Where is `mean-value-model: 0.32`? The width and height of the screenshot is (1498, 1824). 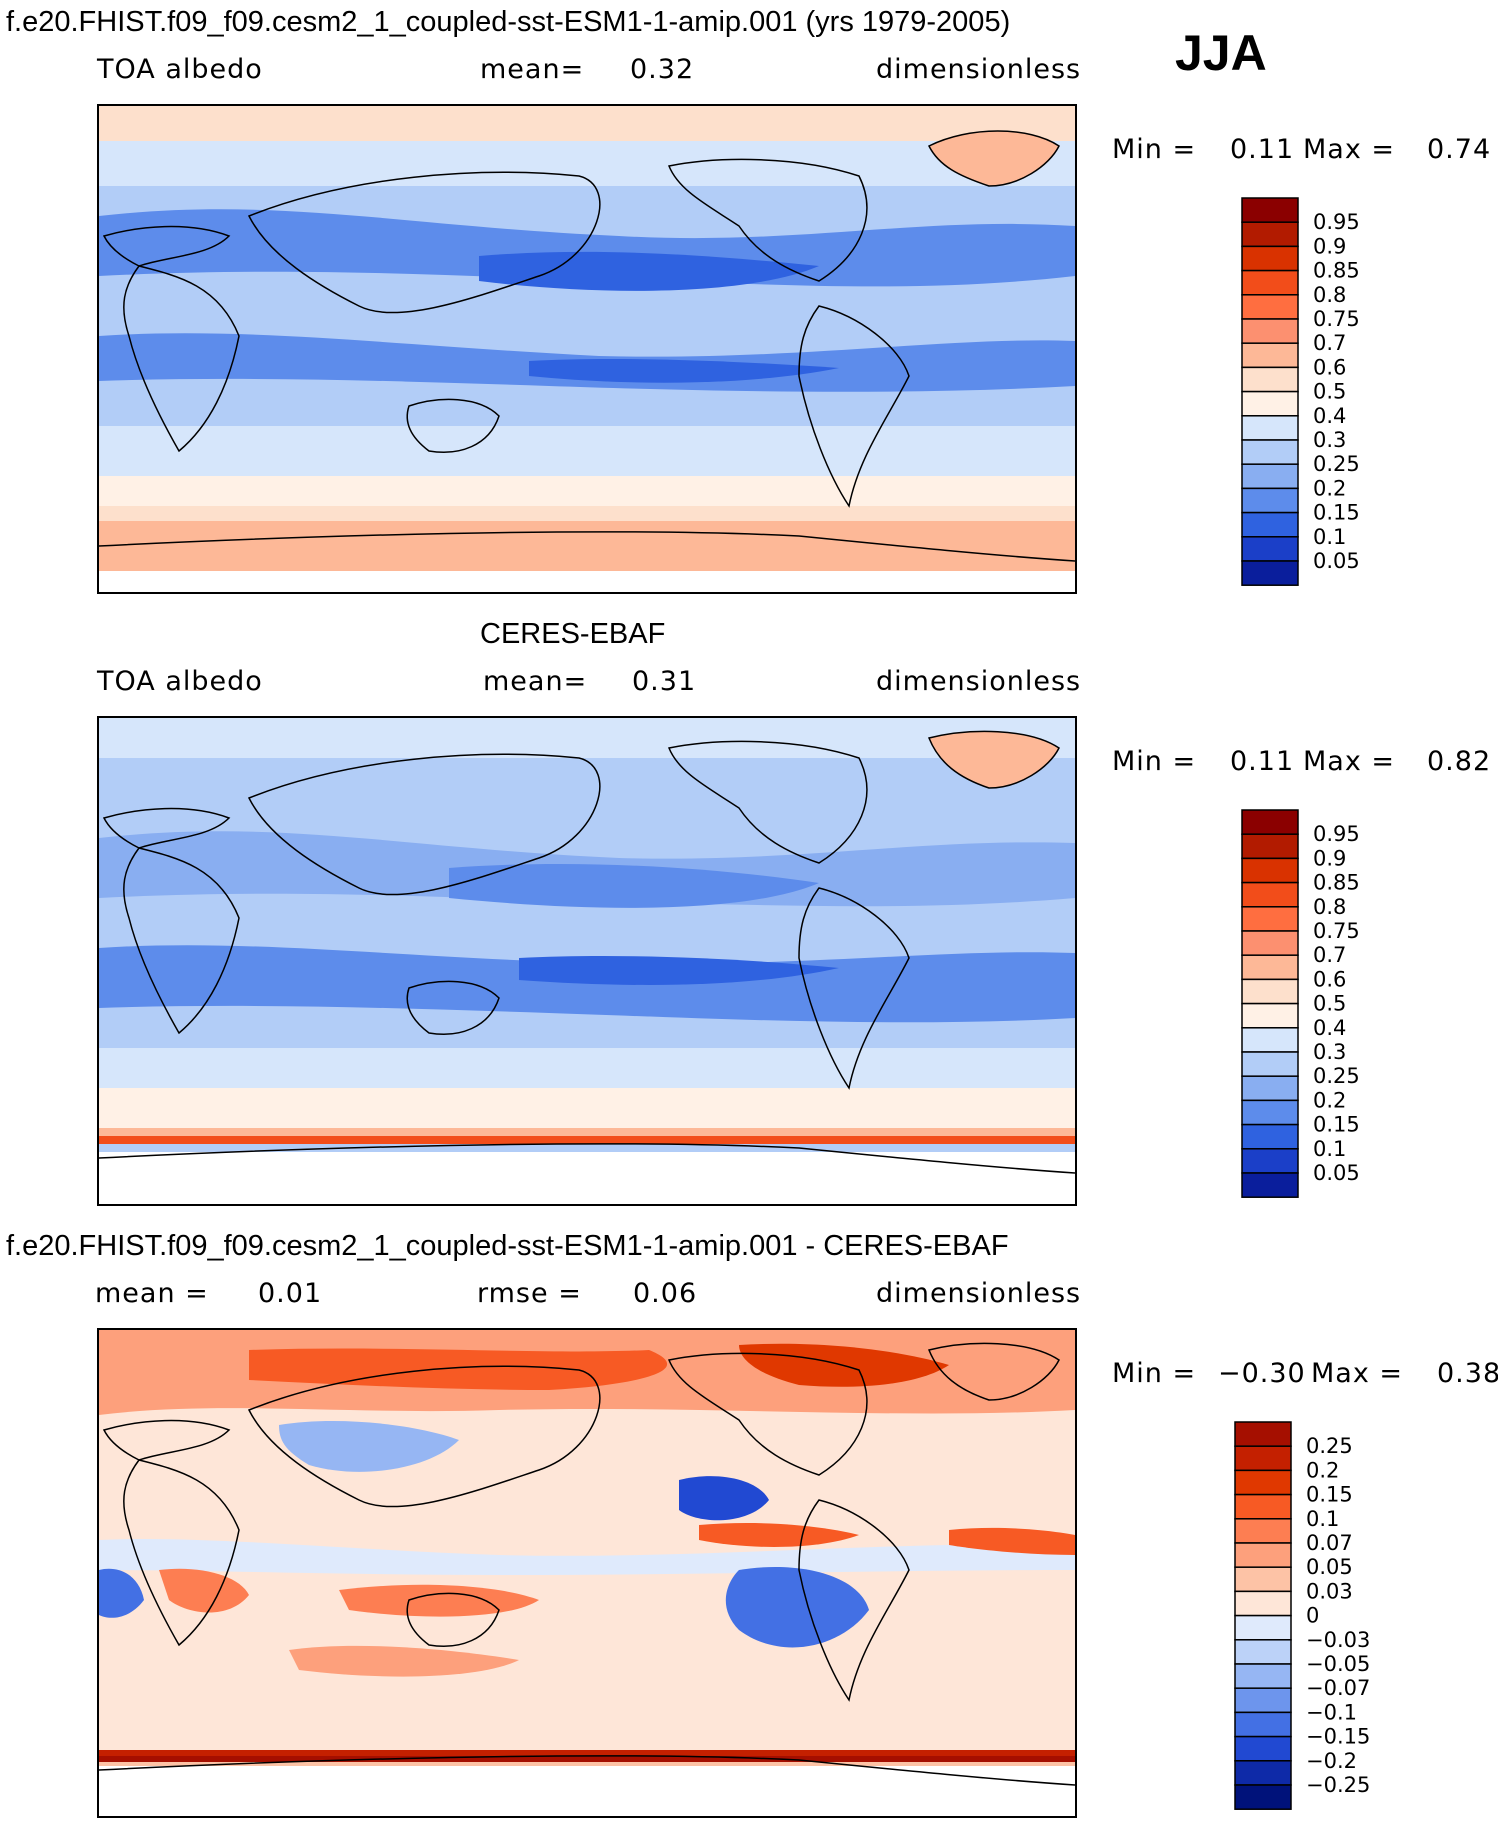
mean-value-model: 0.32 is located at coordinates (662, 69).